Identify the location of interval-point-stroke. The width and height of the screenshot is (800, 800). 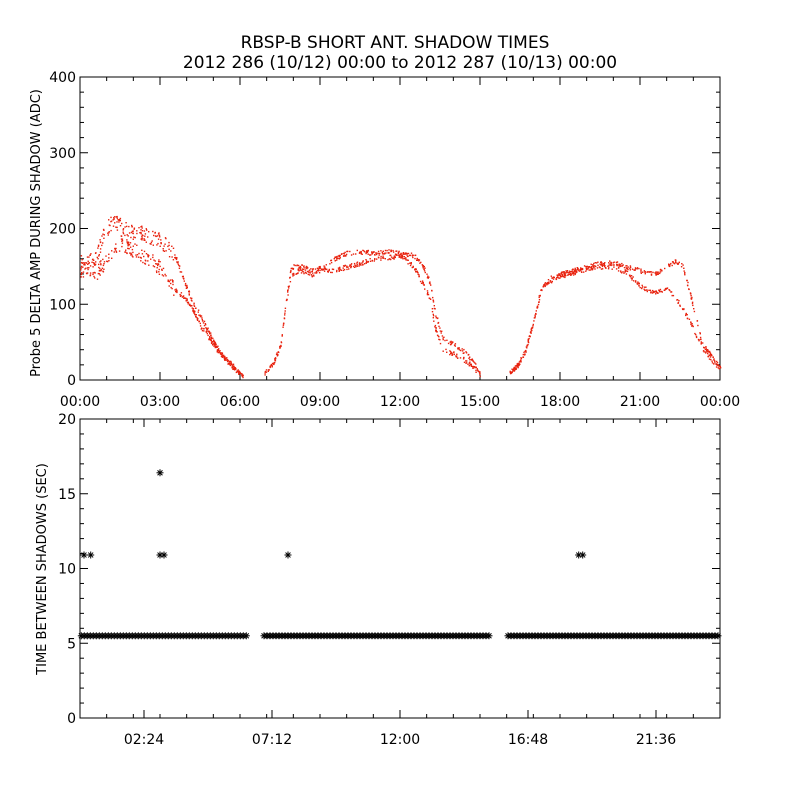
(246, 635).